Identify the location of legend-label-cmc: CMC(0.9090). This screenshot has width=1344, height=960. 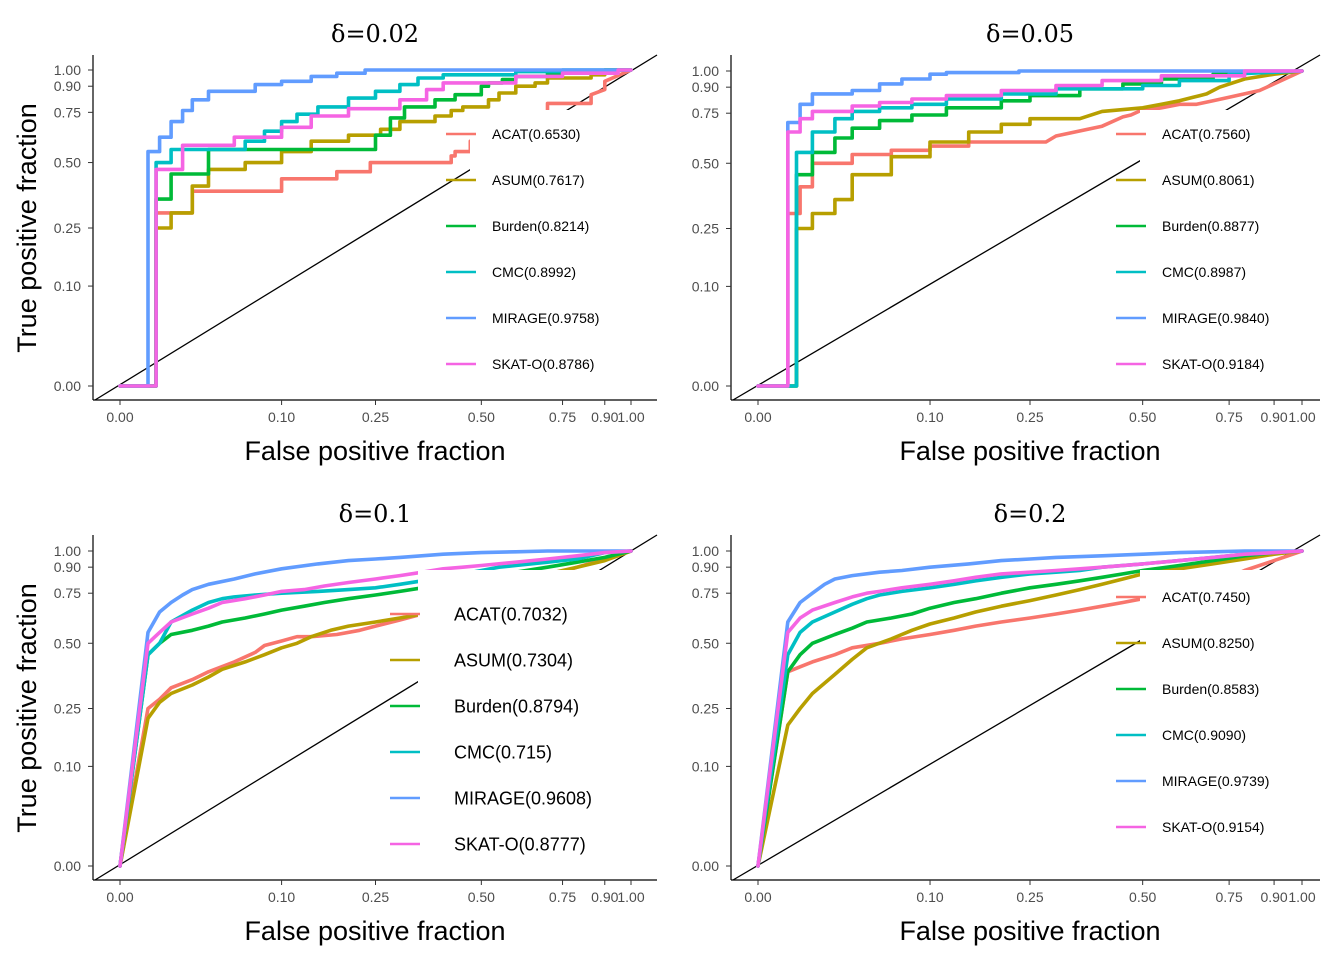
(1204, 735).